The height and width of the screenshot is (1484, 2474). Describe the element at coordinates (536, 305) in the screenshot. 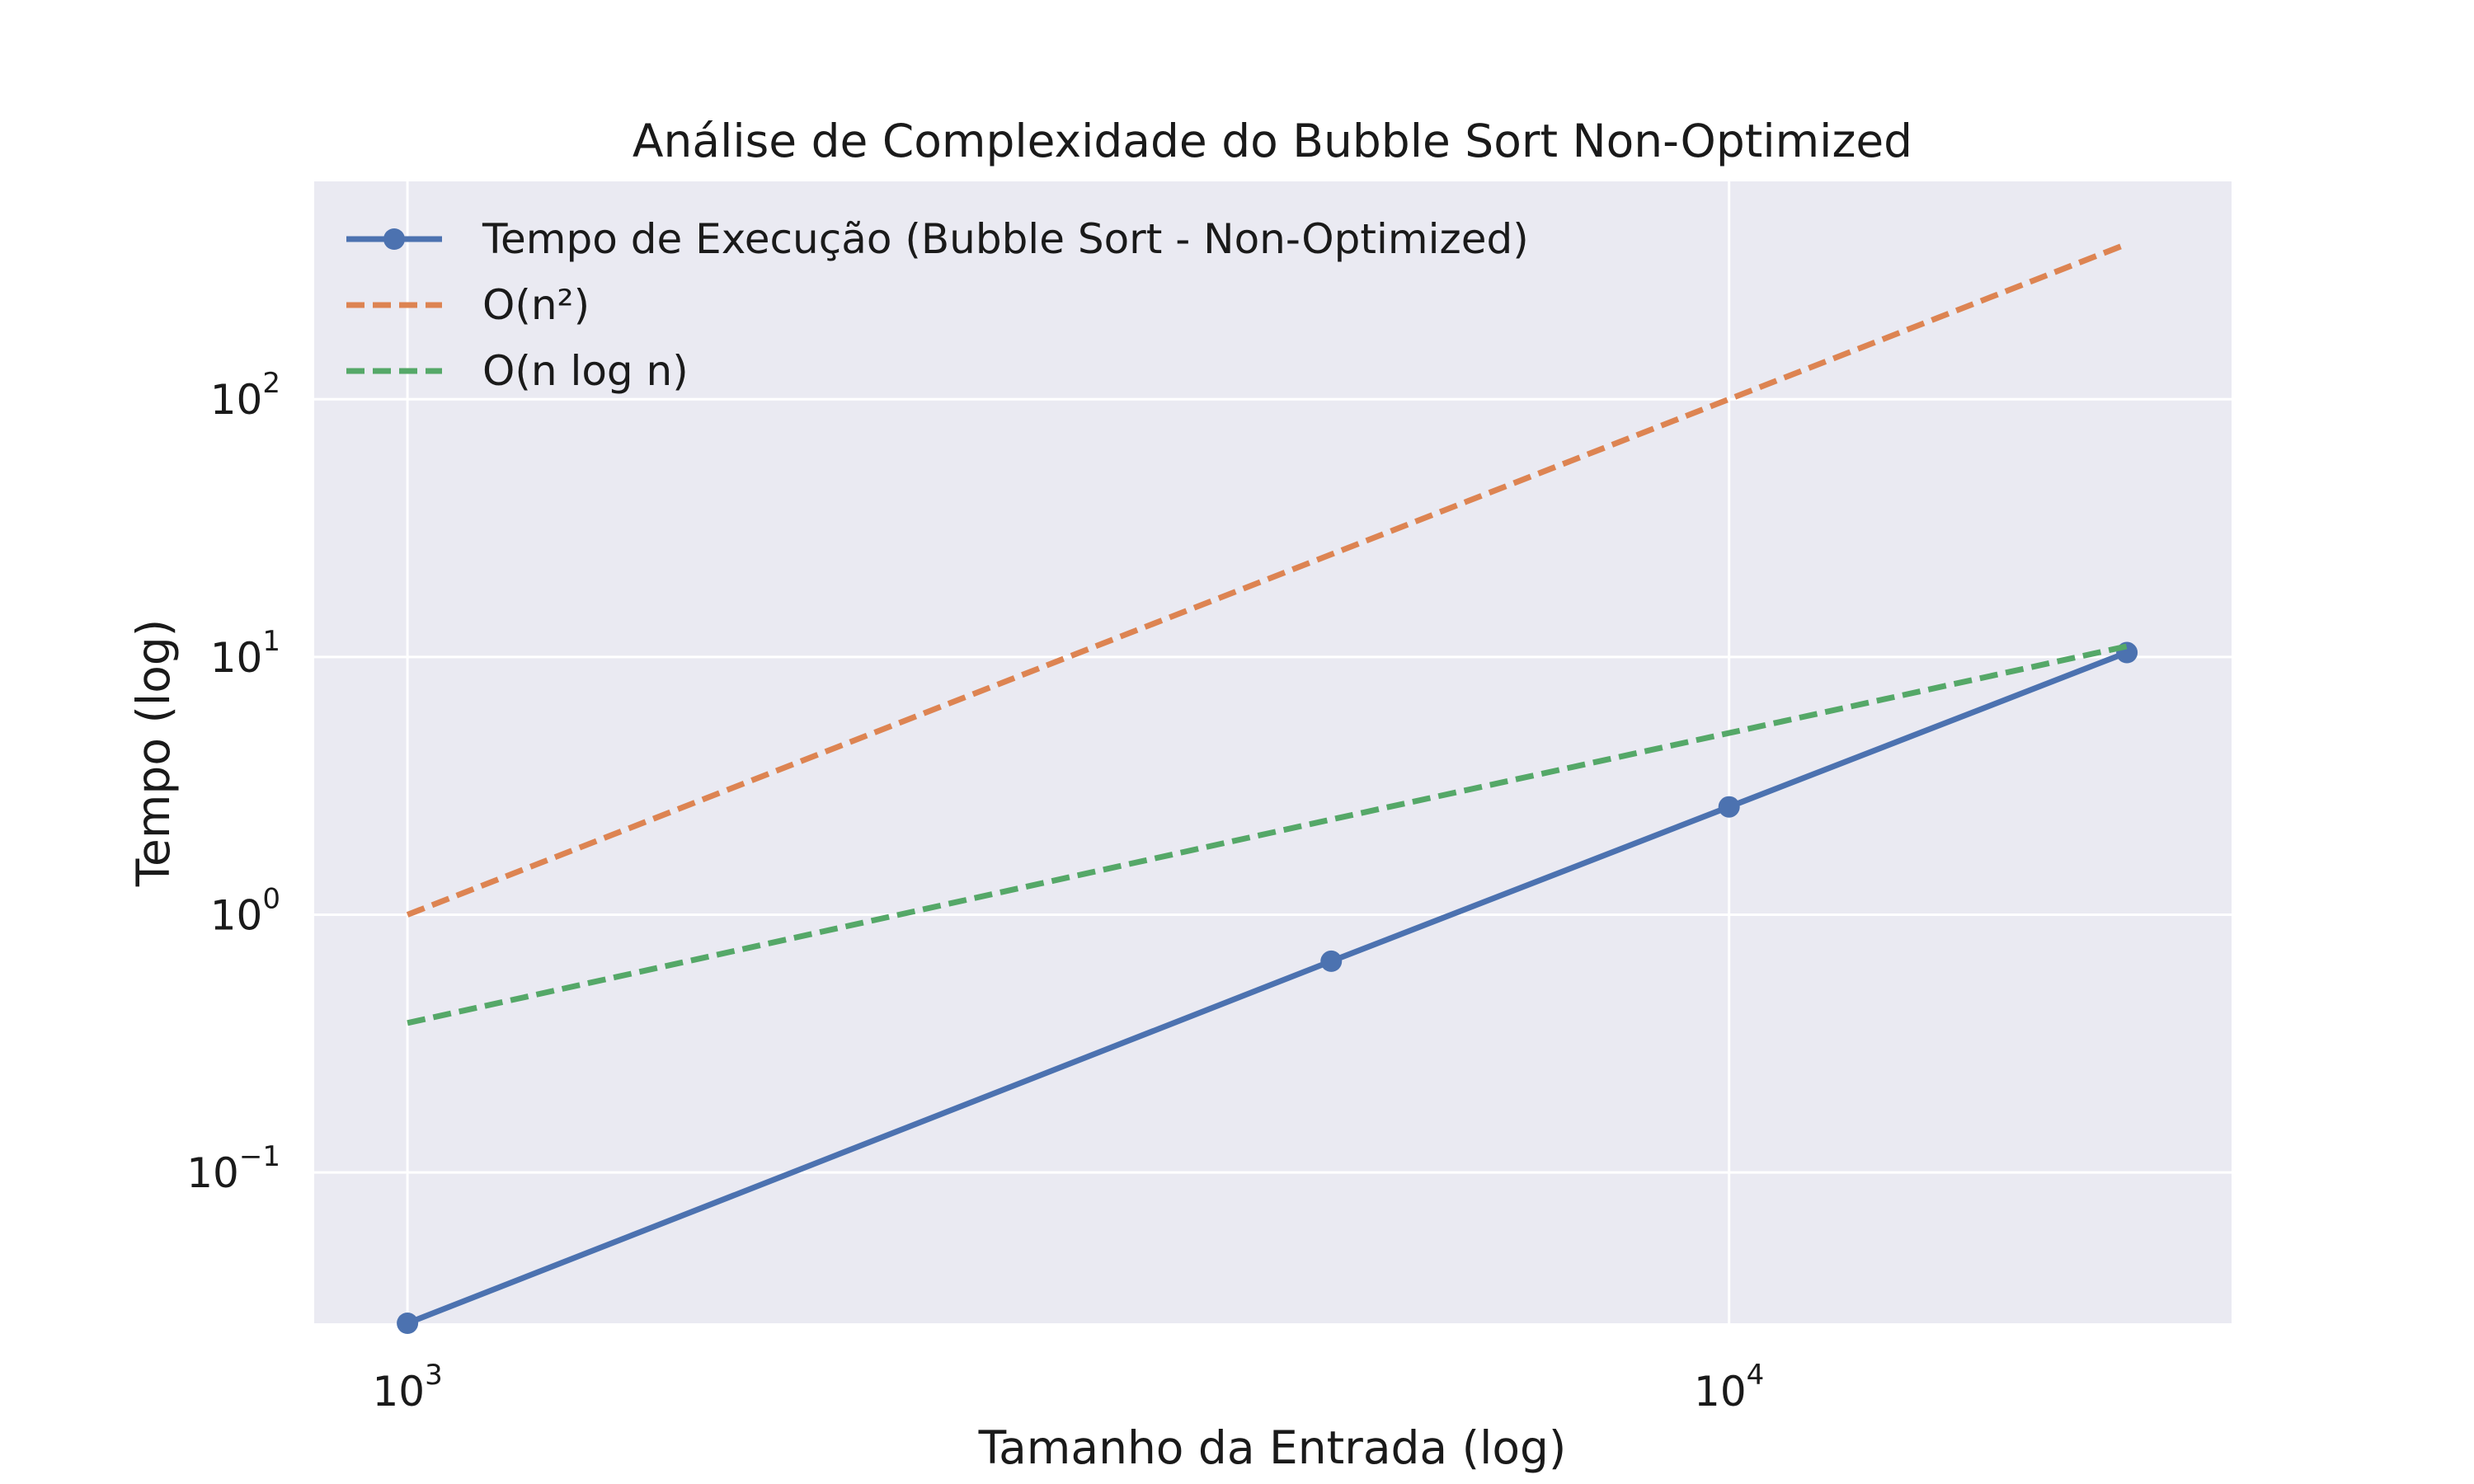

I see `legend-label: O(n²)` at that location.